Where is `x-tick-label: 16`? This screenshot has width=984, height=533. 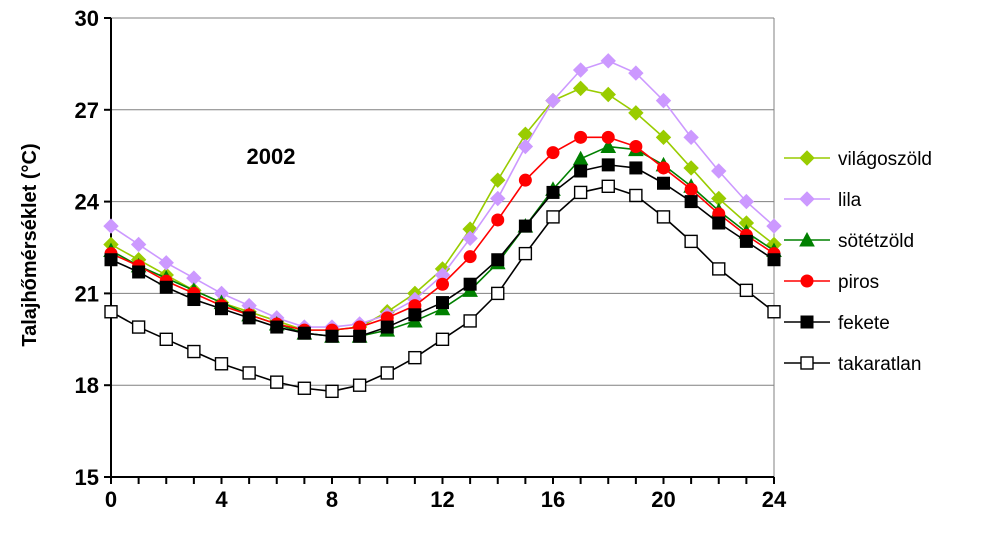
x-tick-label: 16 is located at coordinates (553, 499).